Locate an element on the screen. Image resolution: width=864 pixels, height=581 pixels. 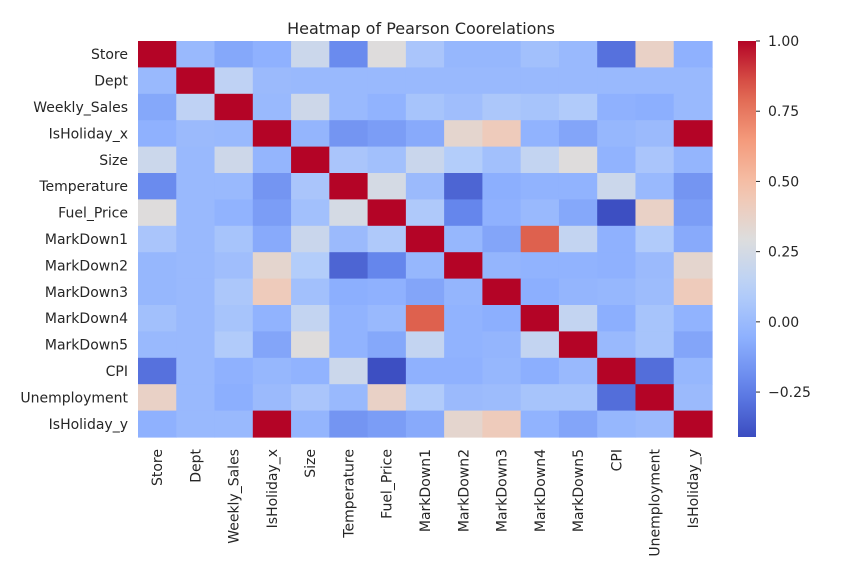
x-tick-label: MarkDown2 is located at coordinates (464, 490).